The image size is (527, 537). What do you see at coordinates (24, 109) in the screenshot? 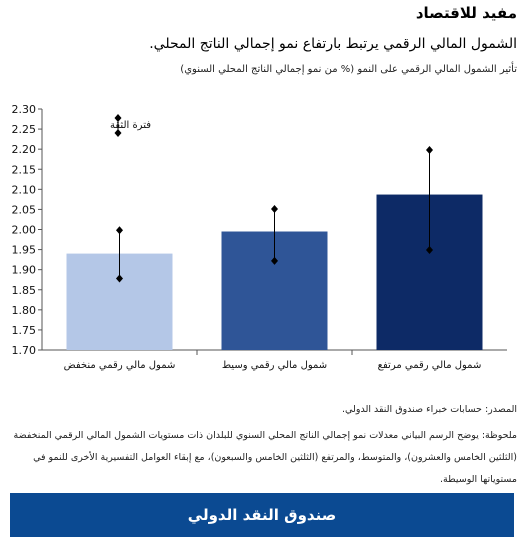
I see `y-tick-label-12: 2.30` at bounding box center [24, 109].